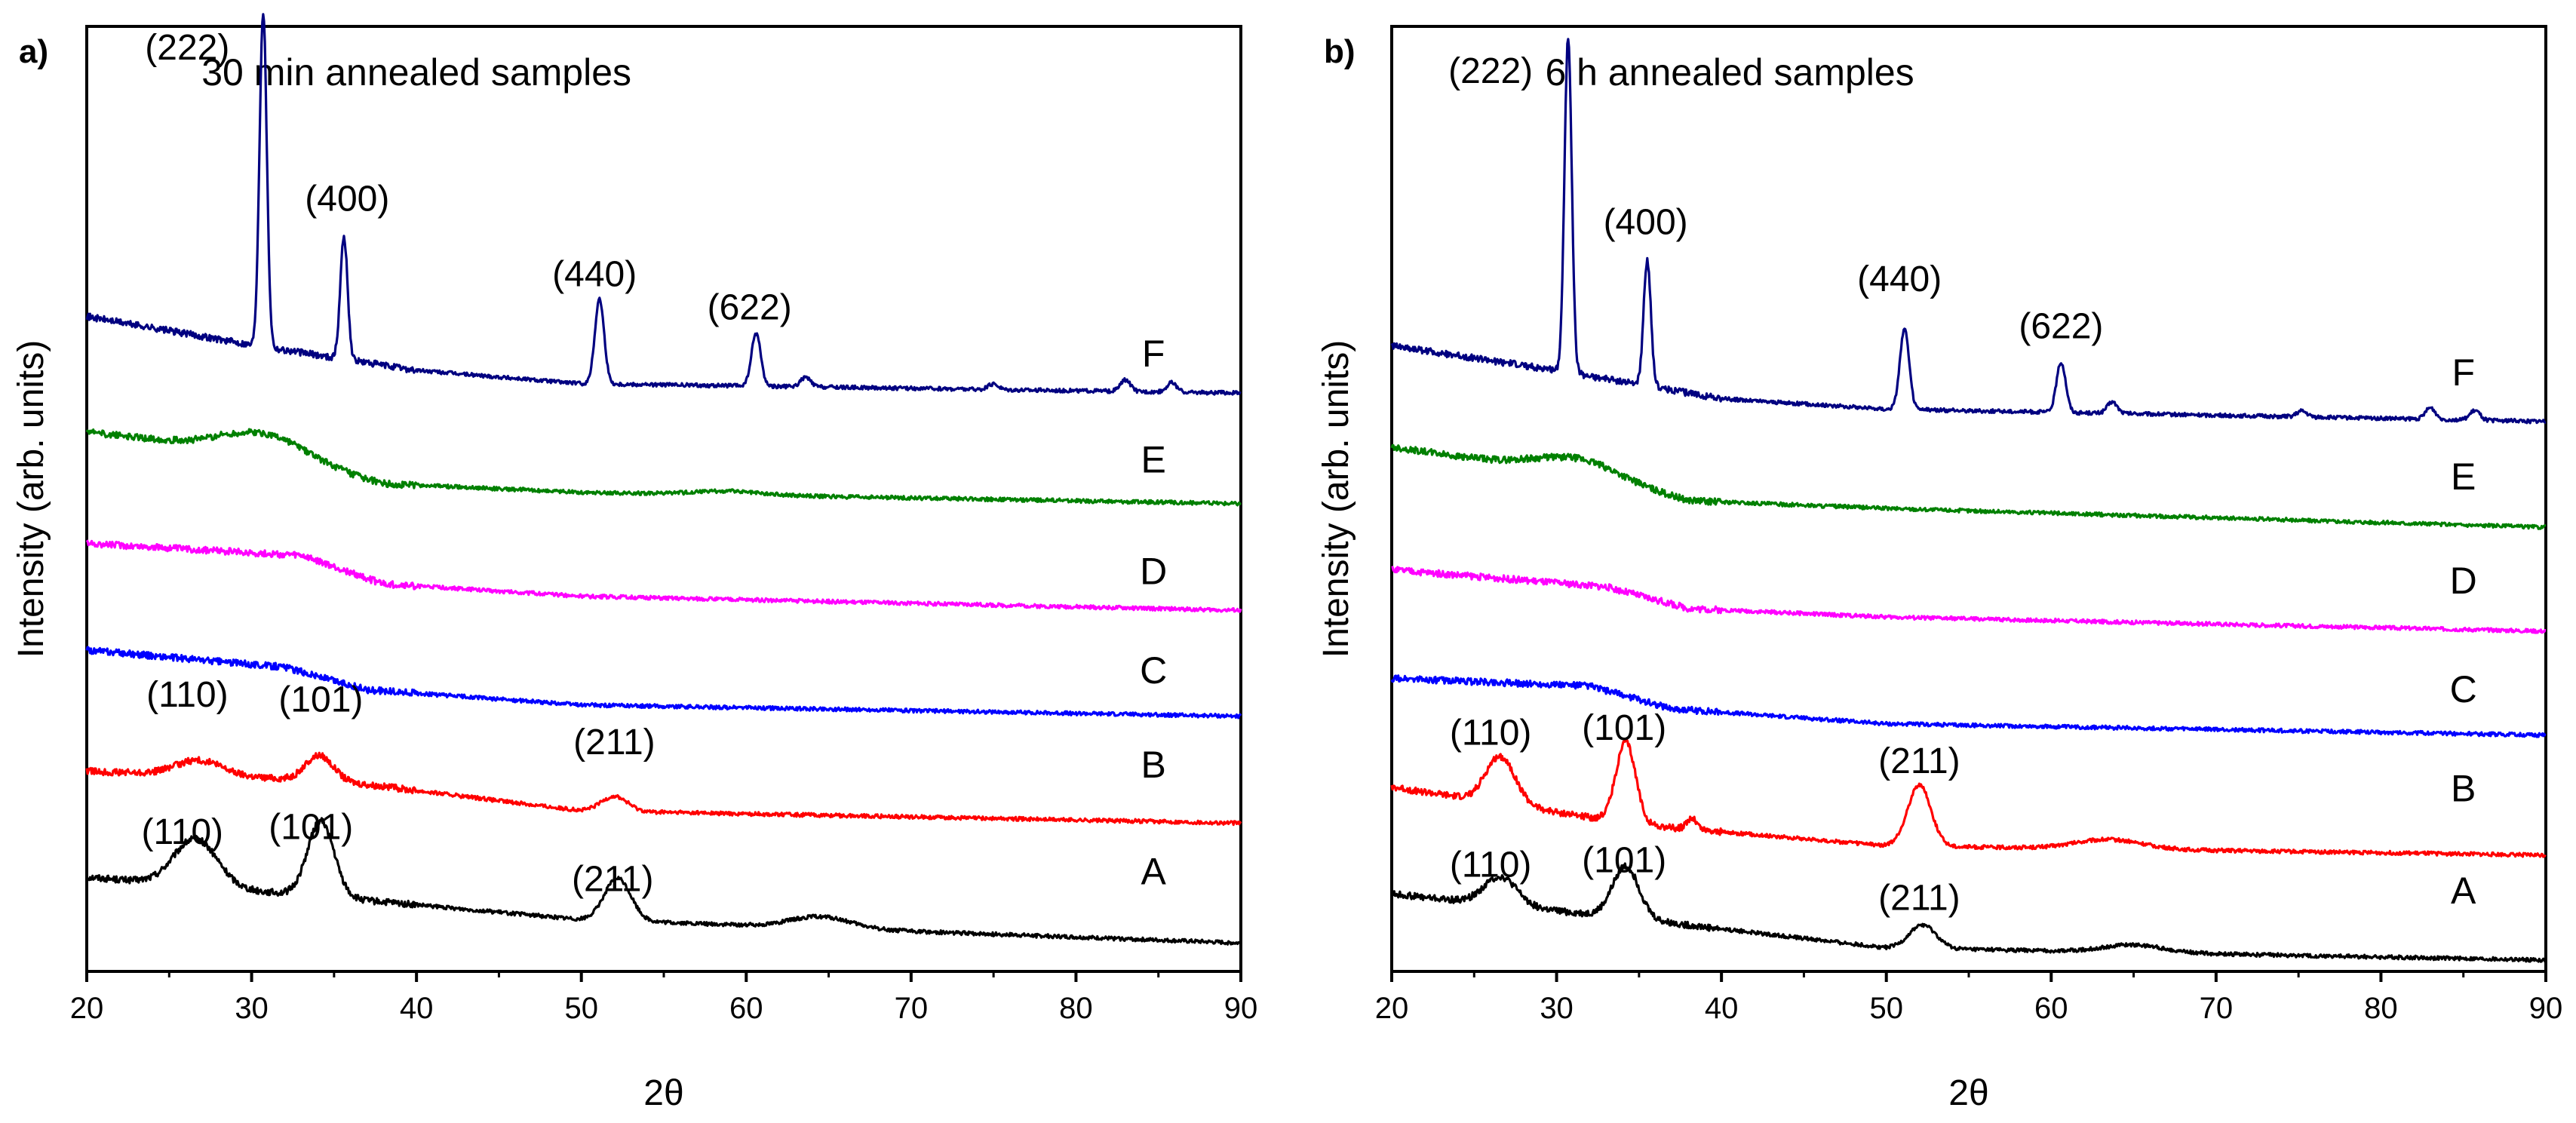 This screenshot has width=2576, height=1123. I want to click on panel-label: b), so click(1340, 52).